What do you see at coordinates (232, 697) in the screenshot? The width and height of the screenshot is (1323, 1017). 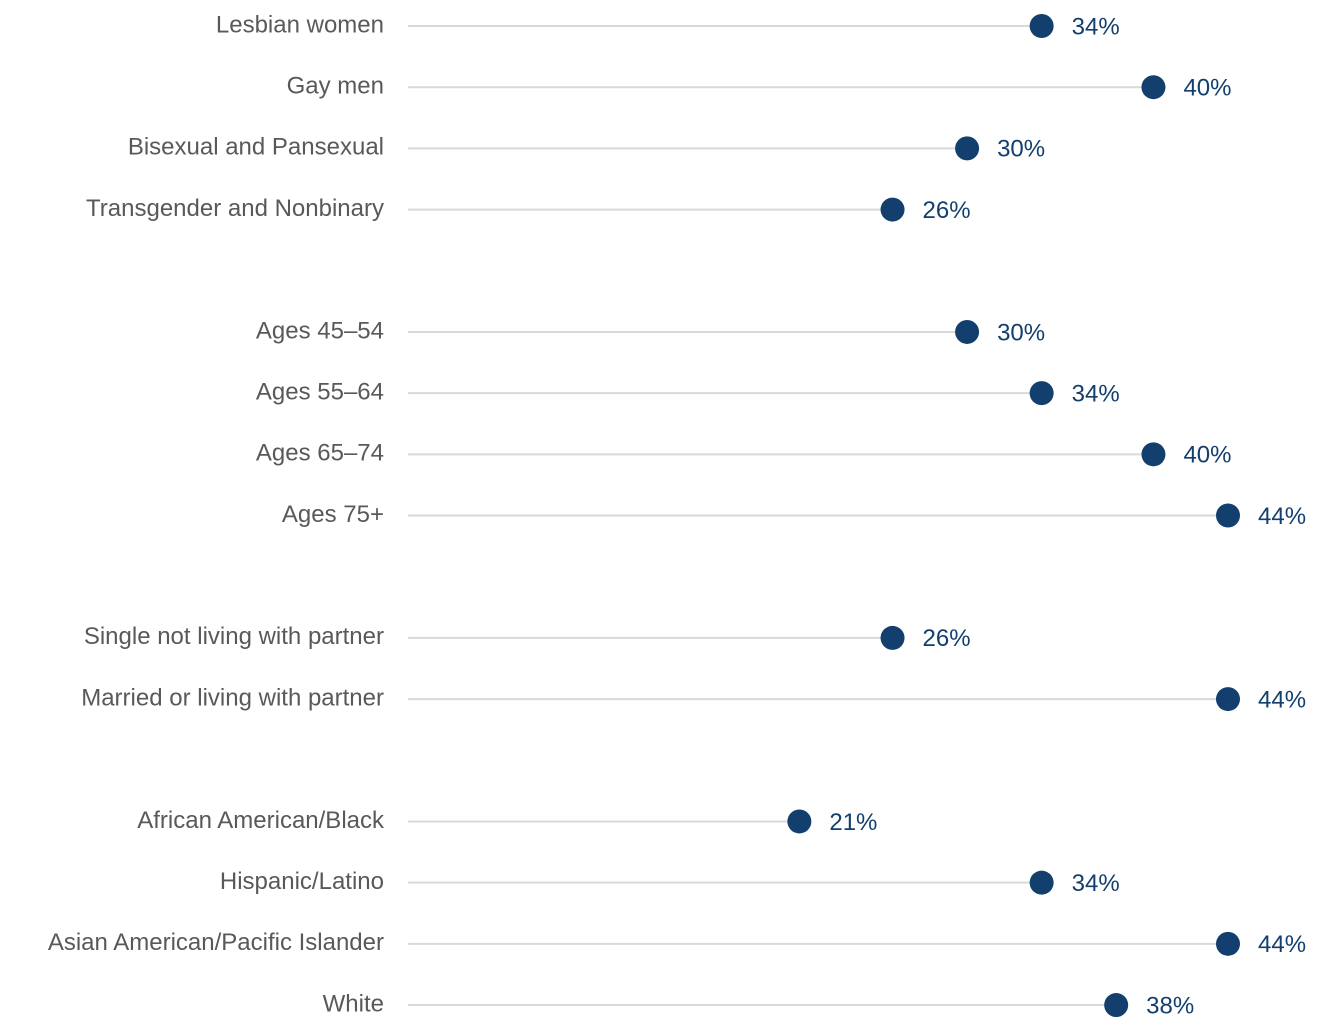 I see `category-label: Married or living with partner` at bounding box center [232, 697].